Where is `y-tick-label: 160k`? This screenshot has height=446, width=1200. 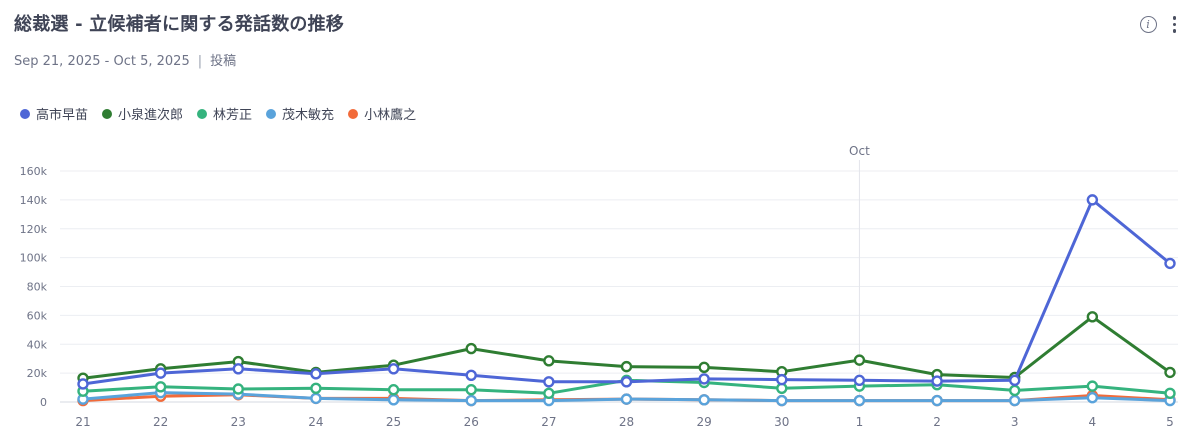 y-tick-label: 160k is located at coordinates (34, 171).